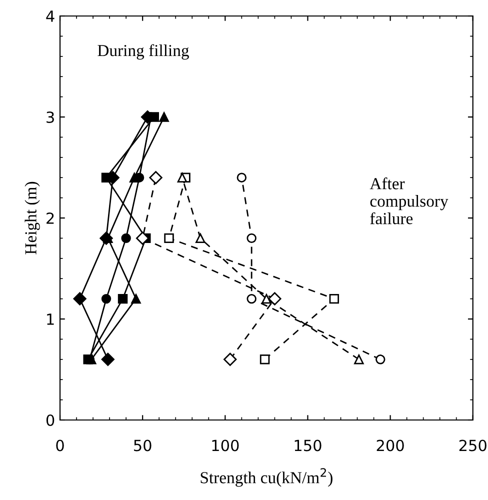 The height and width of the screenshot is (500, 488). What do you see at coordinates (32, 218) in the screenshot?
I see `y-axis-title: Height (m)` at bounding box center [32, 218].